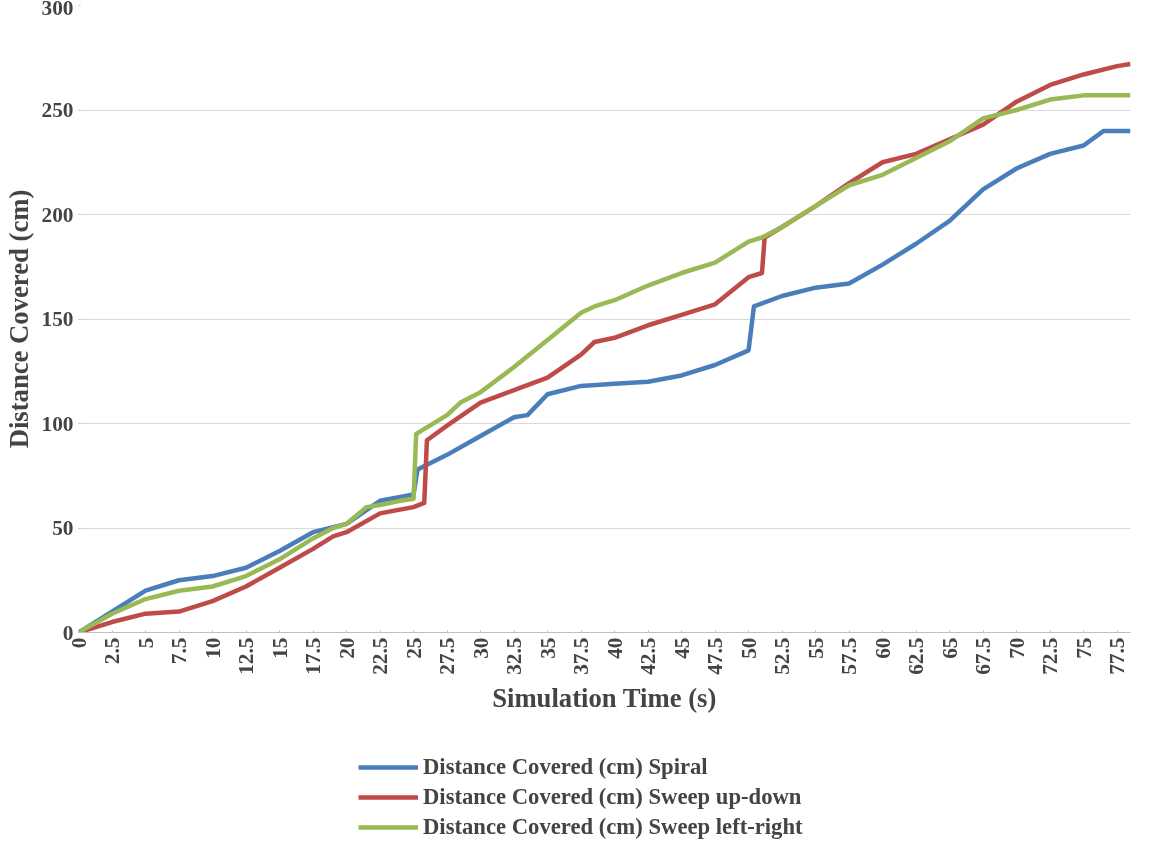 The height and width of the screenshot is (844, 1168). What do you see at coordinates (63, 528) in the screenshot?
I see `y-tick-label: 50` at bounding box center [63, 528].